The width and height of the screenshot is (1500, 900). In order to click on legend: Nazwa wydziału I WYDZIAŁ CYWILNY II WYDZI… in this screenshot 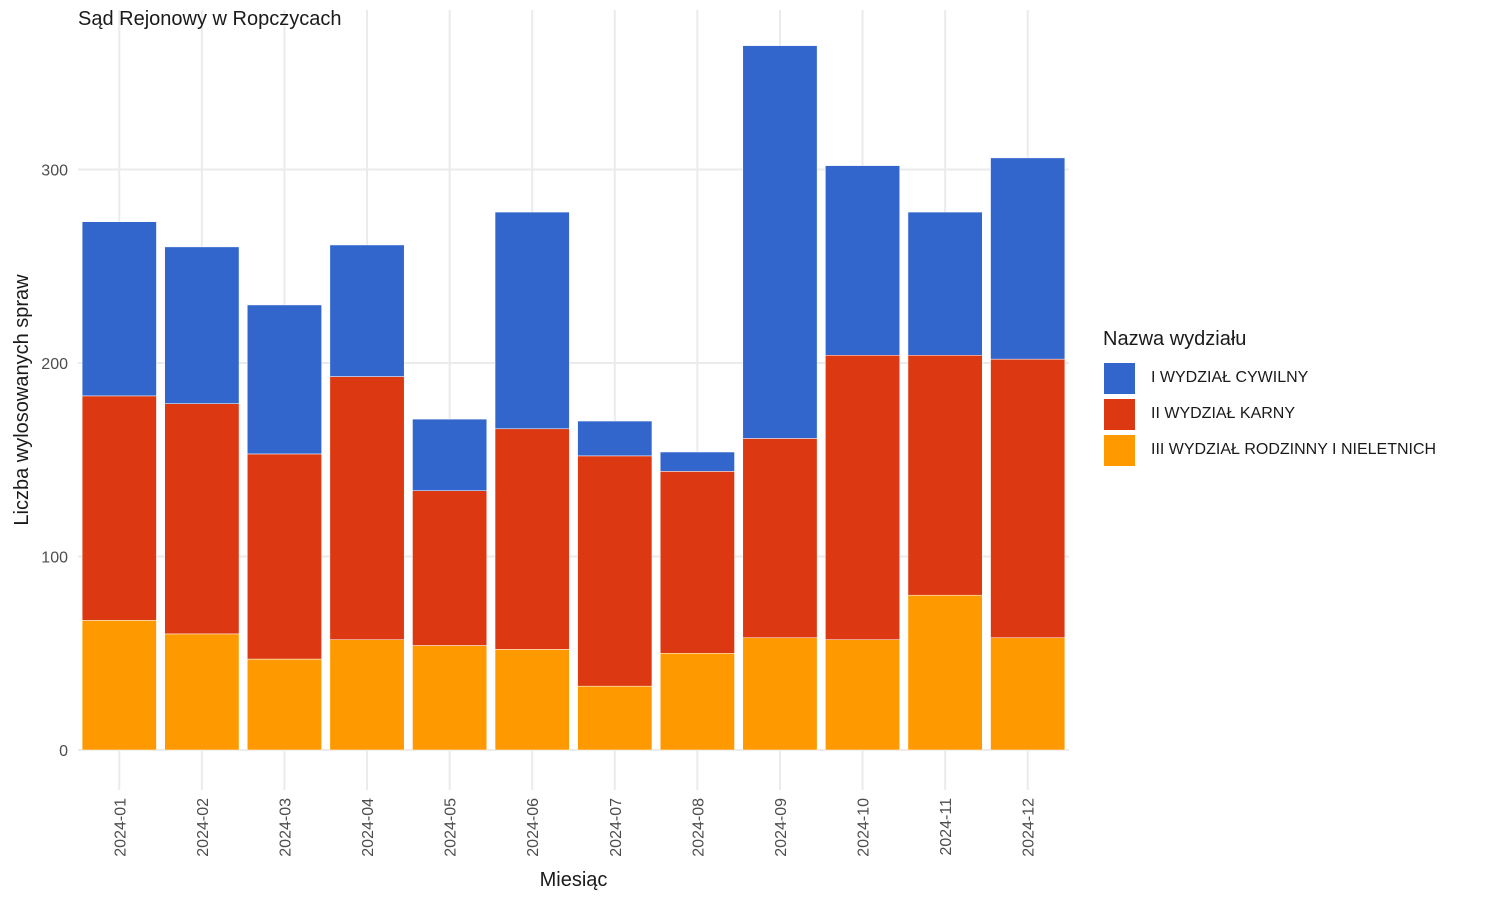, I will do `click(1269, 398)`.